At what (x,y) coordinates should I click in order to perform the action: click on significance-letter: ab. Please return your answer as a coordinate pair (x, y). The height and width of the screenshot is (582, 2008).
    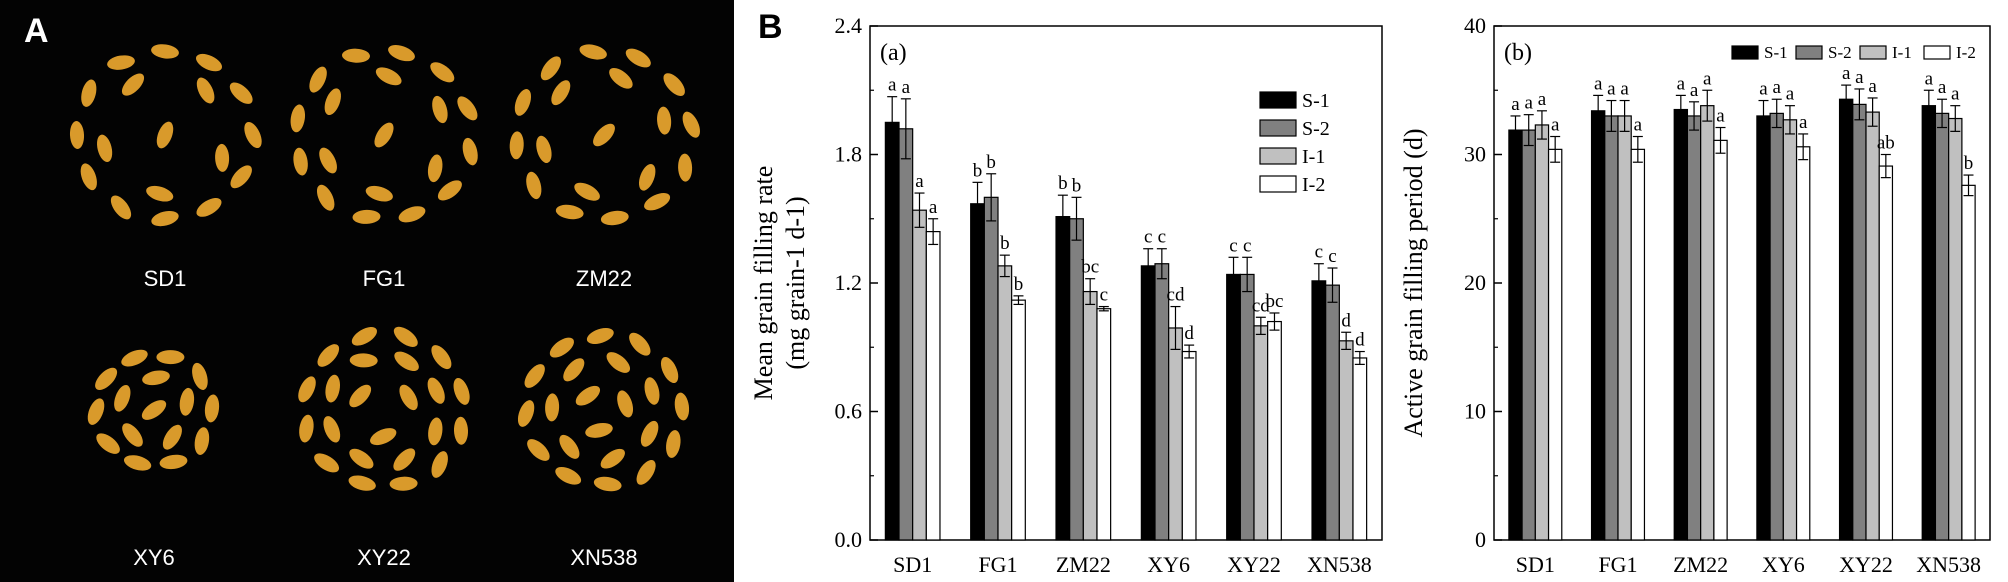
    Looking at the image, I should click on (1886, 143).